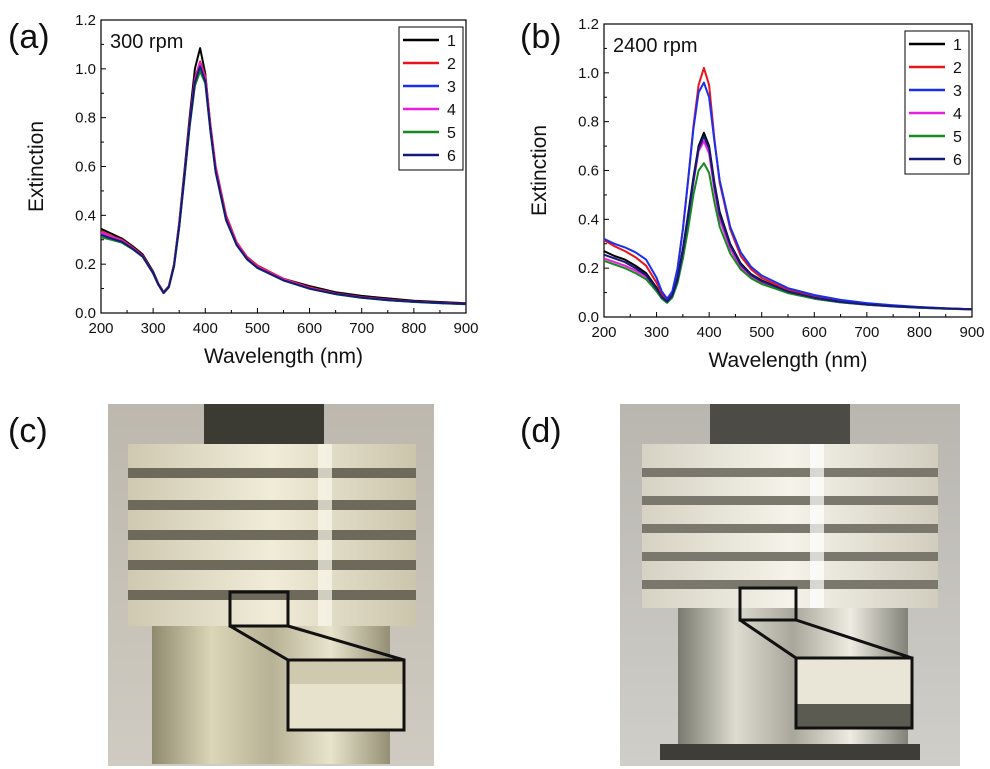 This screenshot has height=769, width=990. I want to click on panel-label-a: (a), so click(29, 37).